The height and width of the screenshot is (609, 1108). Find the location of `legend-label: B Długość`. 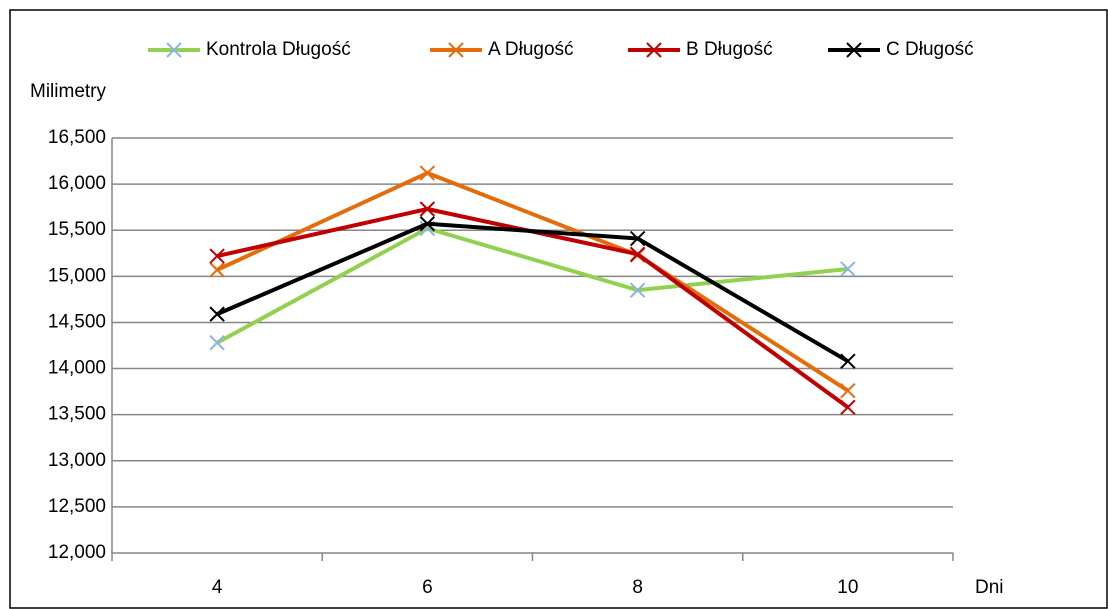

legend-label: B Długość is located at coordinates (729, 49).